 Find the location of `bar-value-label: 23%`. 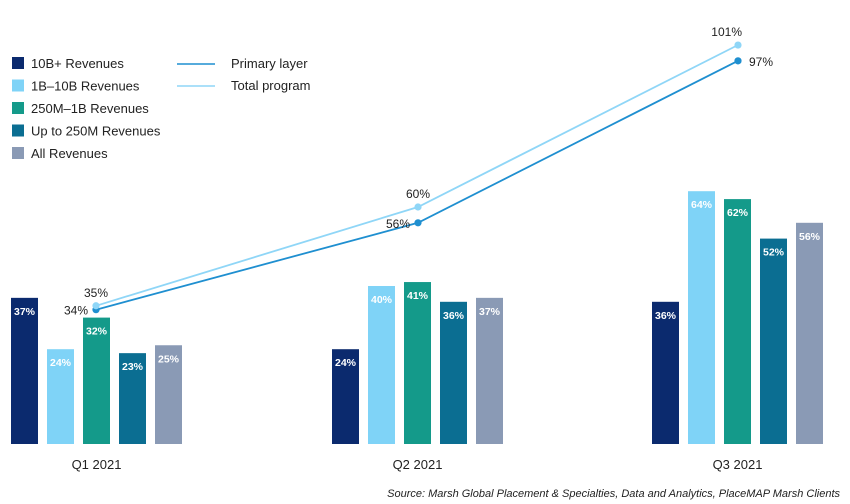

bar-value-label: 23% is located at coordinates (133, 367).